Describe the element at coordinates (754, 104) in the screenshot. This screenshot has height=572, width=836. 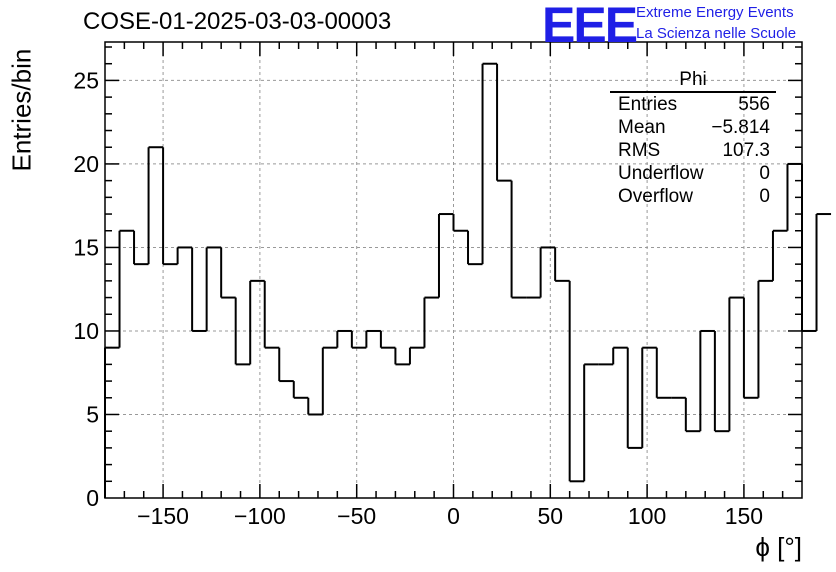
I see `stat-value: 556` at that location.